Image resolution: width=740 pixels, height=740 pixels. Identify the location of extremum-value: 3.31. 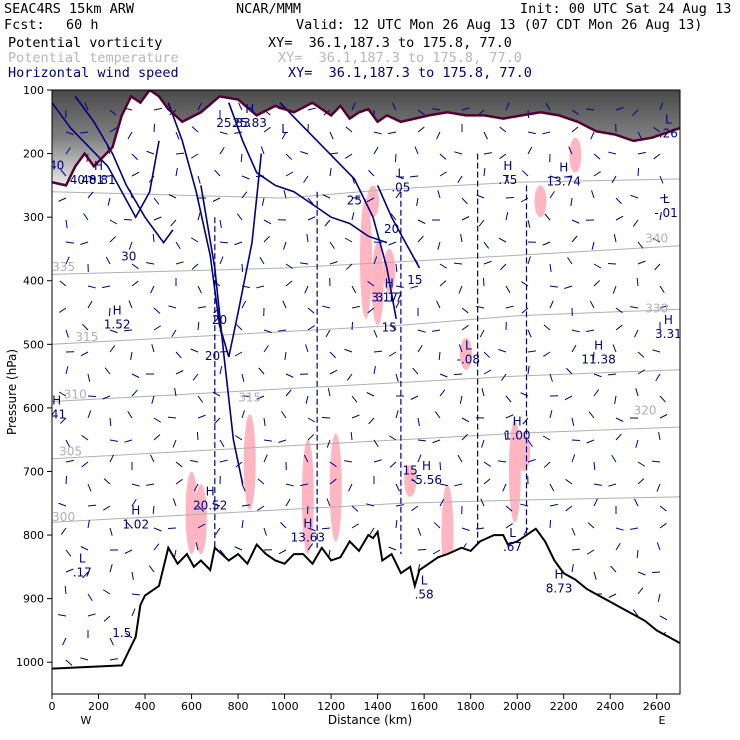
(668, 334).